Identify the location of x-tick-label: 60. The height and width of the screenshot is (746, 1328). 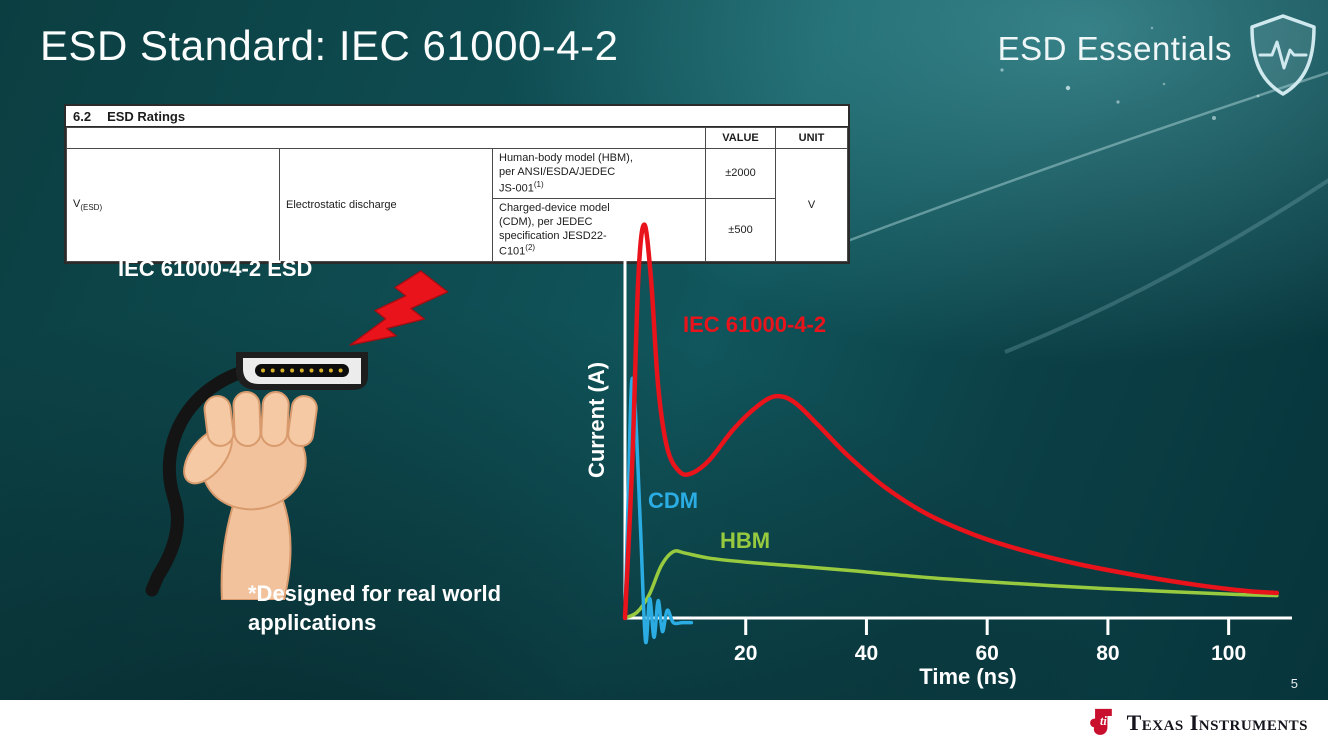
(987, 653).